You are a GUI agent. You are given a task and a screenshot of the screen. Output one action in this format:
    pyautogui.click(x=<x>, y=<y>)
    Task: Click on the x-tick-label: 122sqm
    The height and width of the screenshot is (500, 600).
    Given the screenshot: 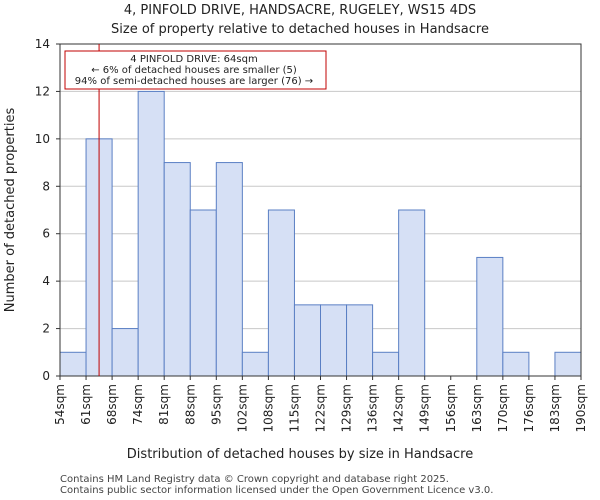 What is the action you would take?
    pyautogui.click(x=321, y=408)
    